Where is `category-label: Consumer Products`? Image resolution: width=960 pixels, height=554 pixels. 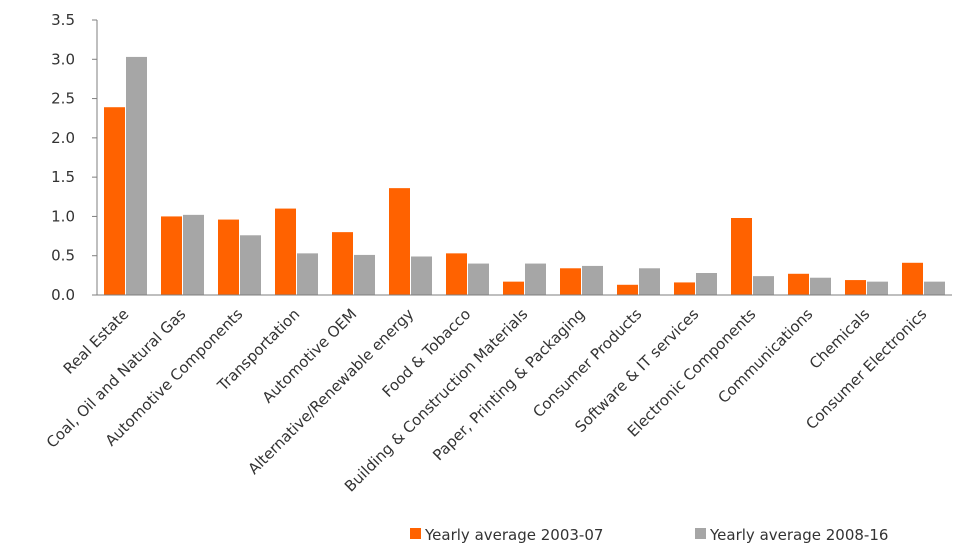
category-label: Consumer Products is located at coordinates (587, 363).